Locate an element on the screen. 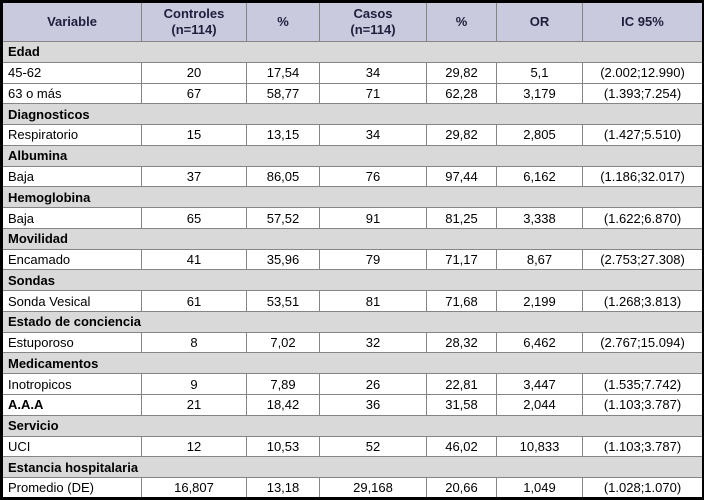  section-label: Diagnosticos is located at coordinates (352, 114).